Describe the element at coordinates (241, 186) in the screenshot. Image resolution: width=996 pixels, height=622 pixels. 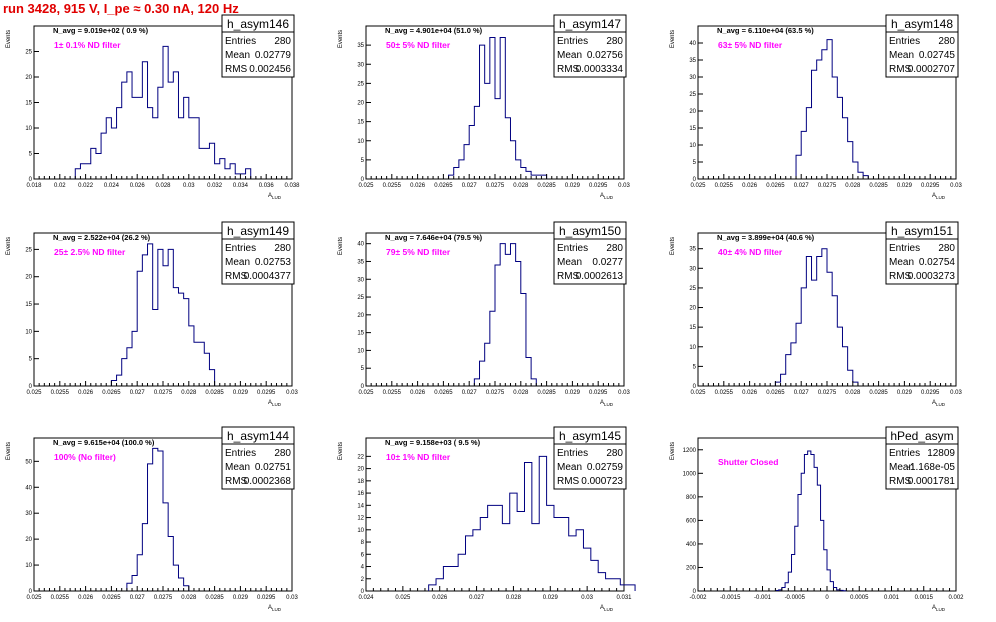
I see `x-tick-label: 0.034` at that location.